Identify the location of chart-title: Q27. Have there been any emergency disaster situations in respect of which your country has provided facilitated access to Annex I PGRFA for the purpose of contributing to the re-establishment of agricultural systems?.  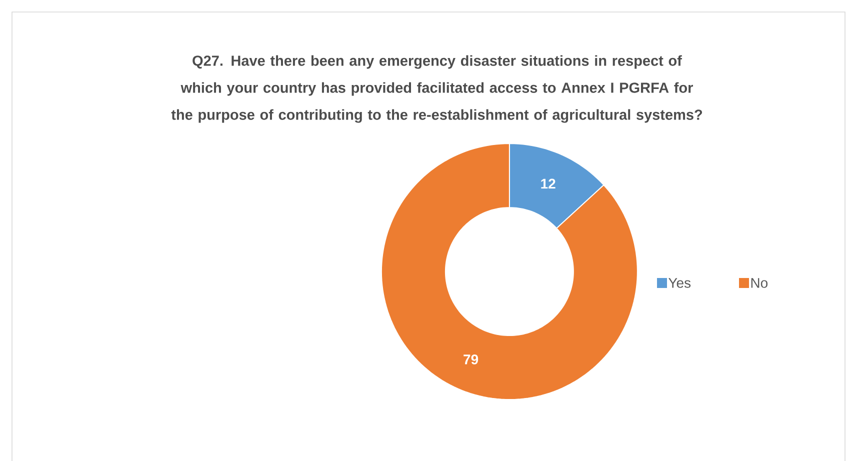
(436, 89).